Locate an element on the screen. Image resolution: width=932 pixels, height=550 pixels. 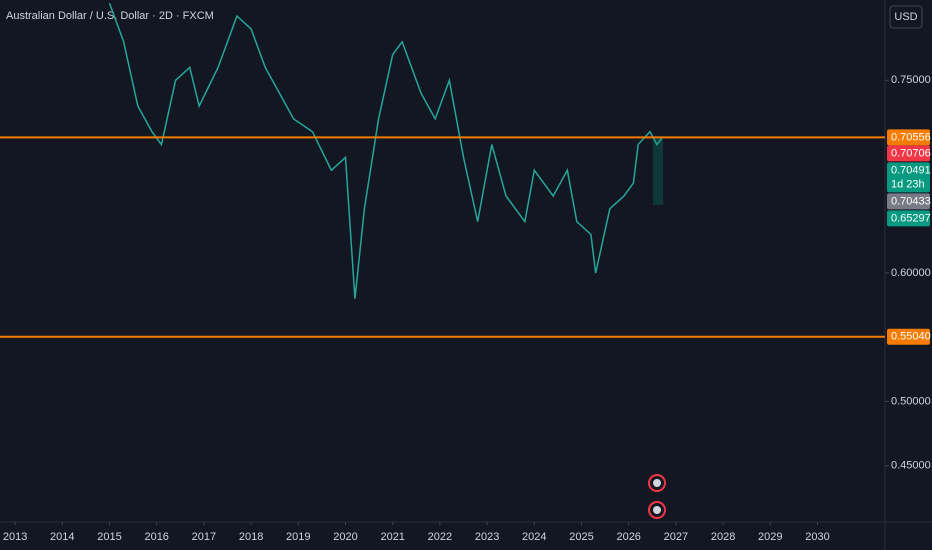
x-tick-label: 2023 is located at coordinates (487, 537).